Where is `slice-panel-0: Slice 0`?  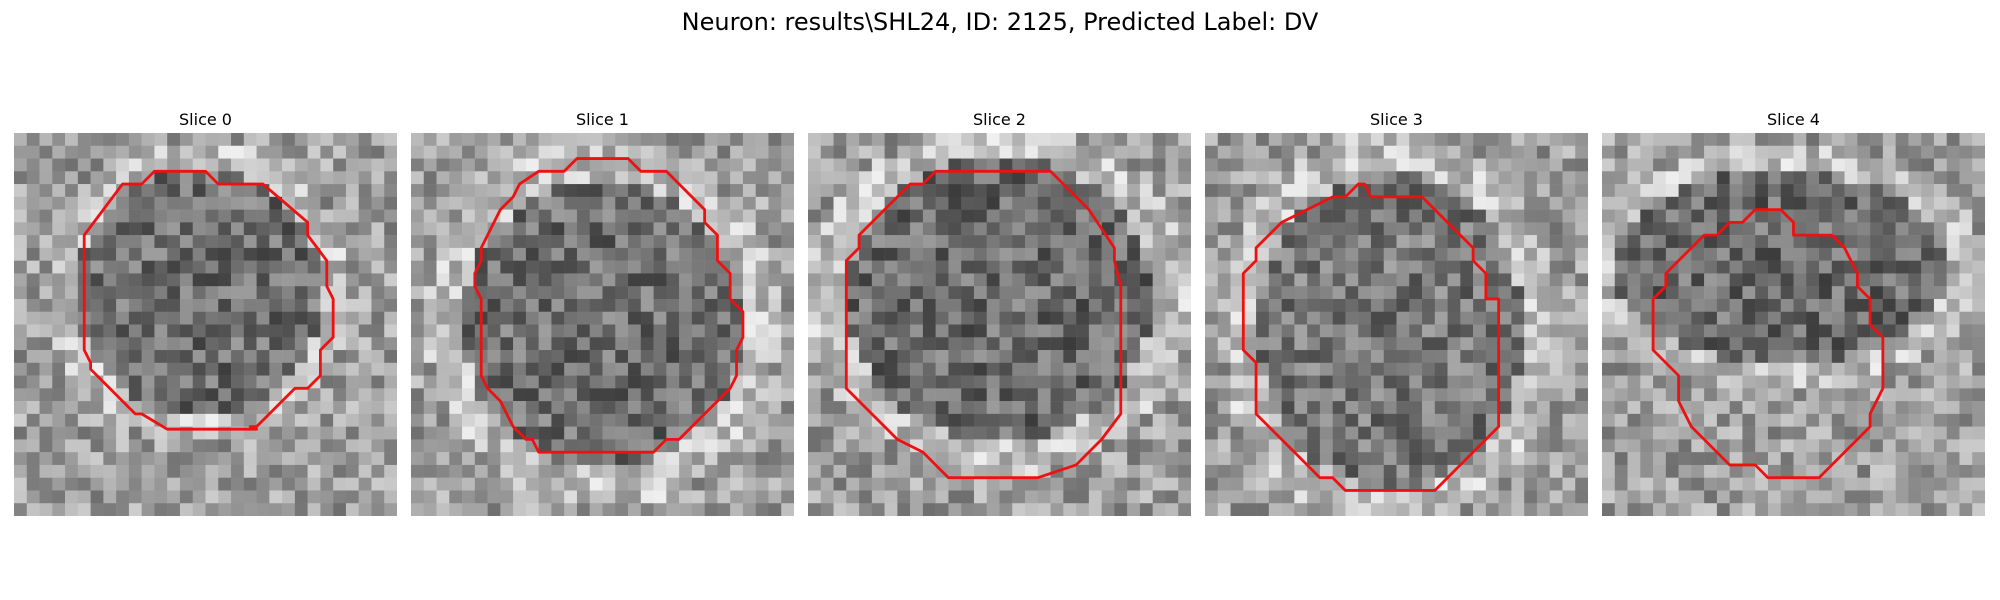 slice-panel-0: Slice 0 is located at coordinates (205, 313).